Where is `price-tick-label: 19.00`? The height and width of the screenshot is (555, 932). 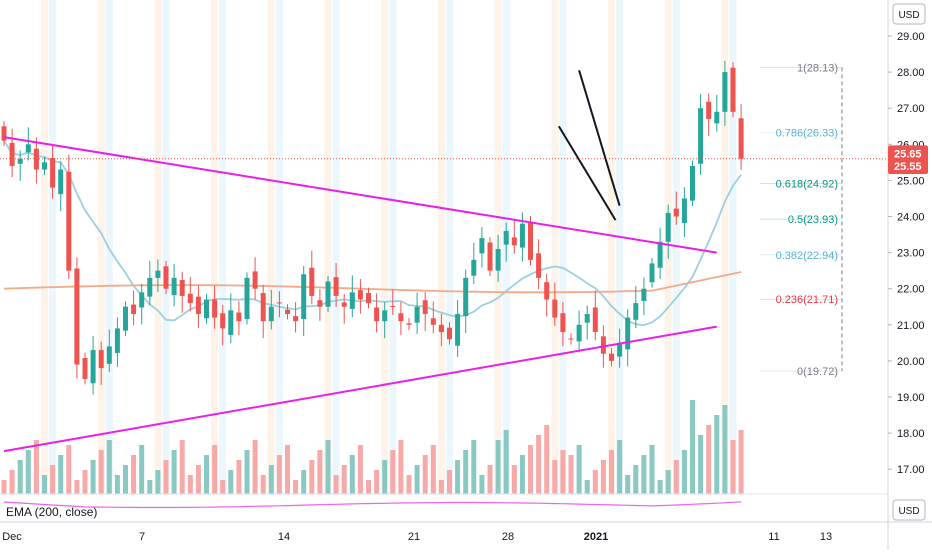
price-tick-label: 19.00 is located at coordinates (911, 398).